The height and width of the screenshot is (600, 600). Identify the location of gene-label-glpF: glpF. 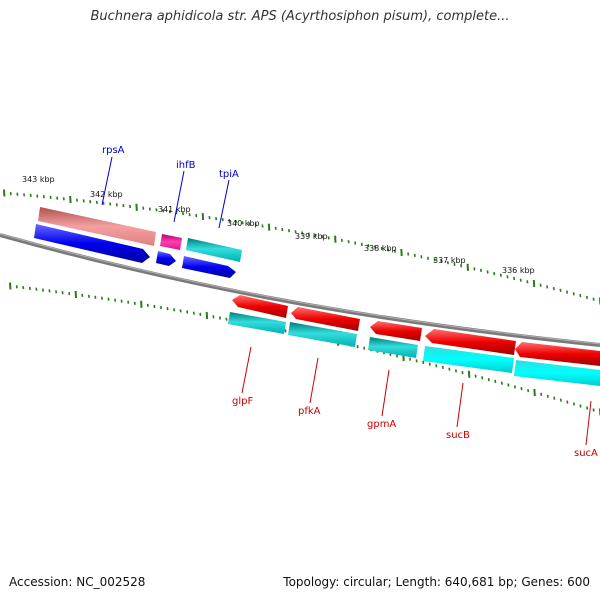
(242, 401).